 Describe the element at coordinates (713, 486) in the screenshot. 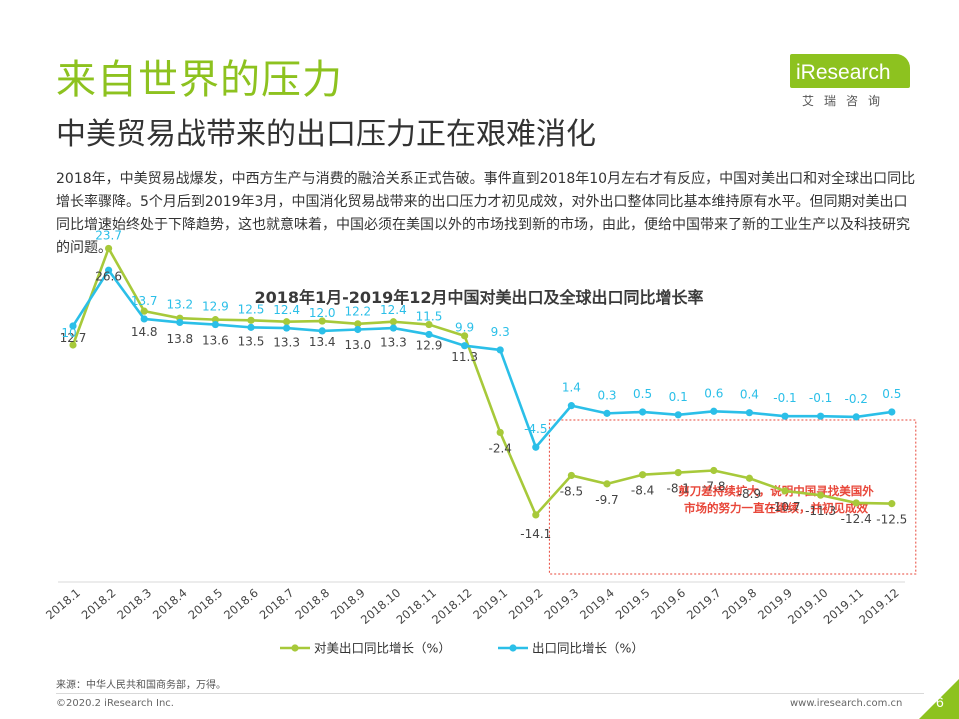

I see `data-label-us: -7.8` at that location.